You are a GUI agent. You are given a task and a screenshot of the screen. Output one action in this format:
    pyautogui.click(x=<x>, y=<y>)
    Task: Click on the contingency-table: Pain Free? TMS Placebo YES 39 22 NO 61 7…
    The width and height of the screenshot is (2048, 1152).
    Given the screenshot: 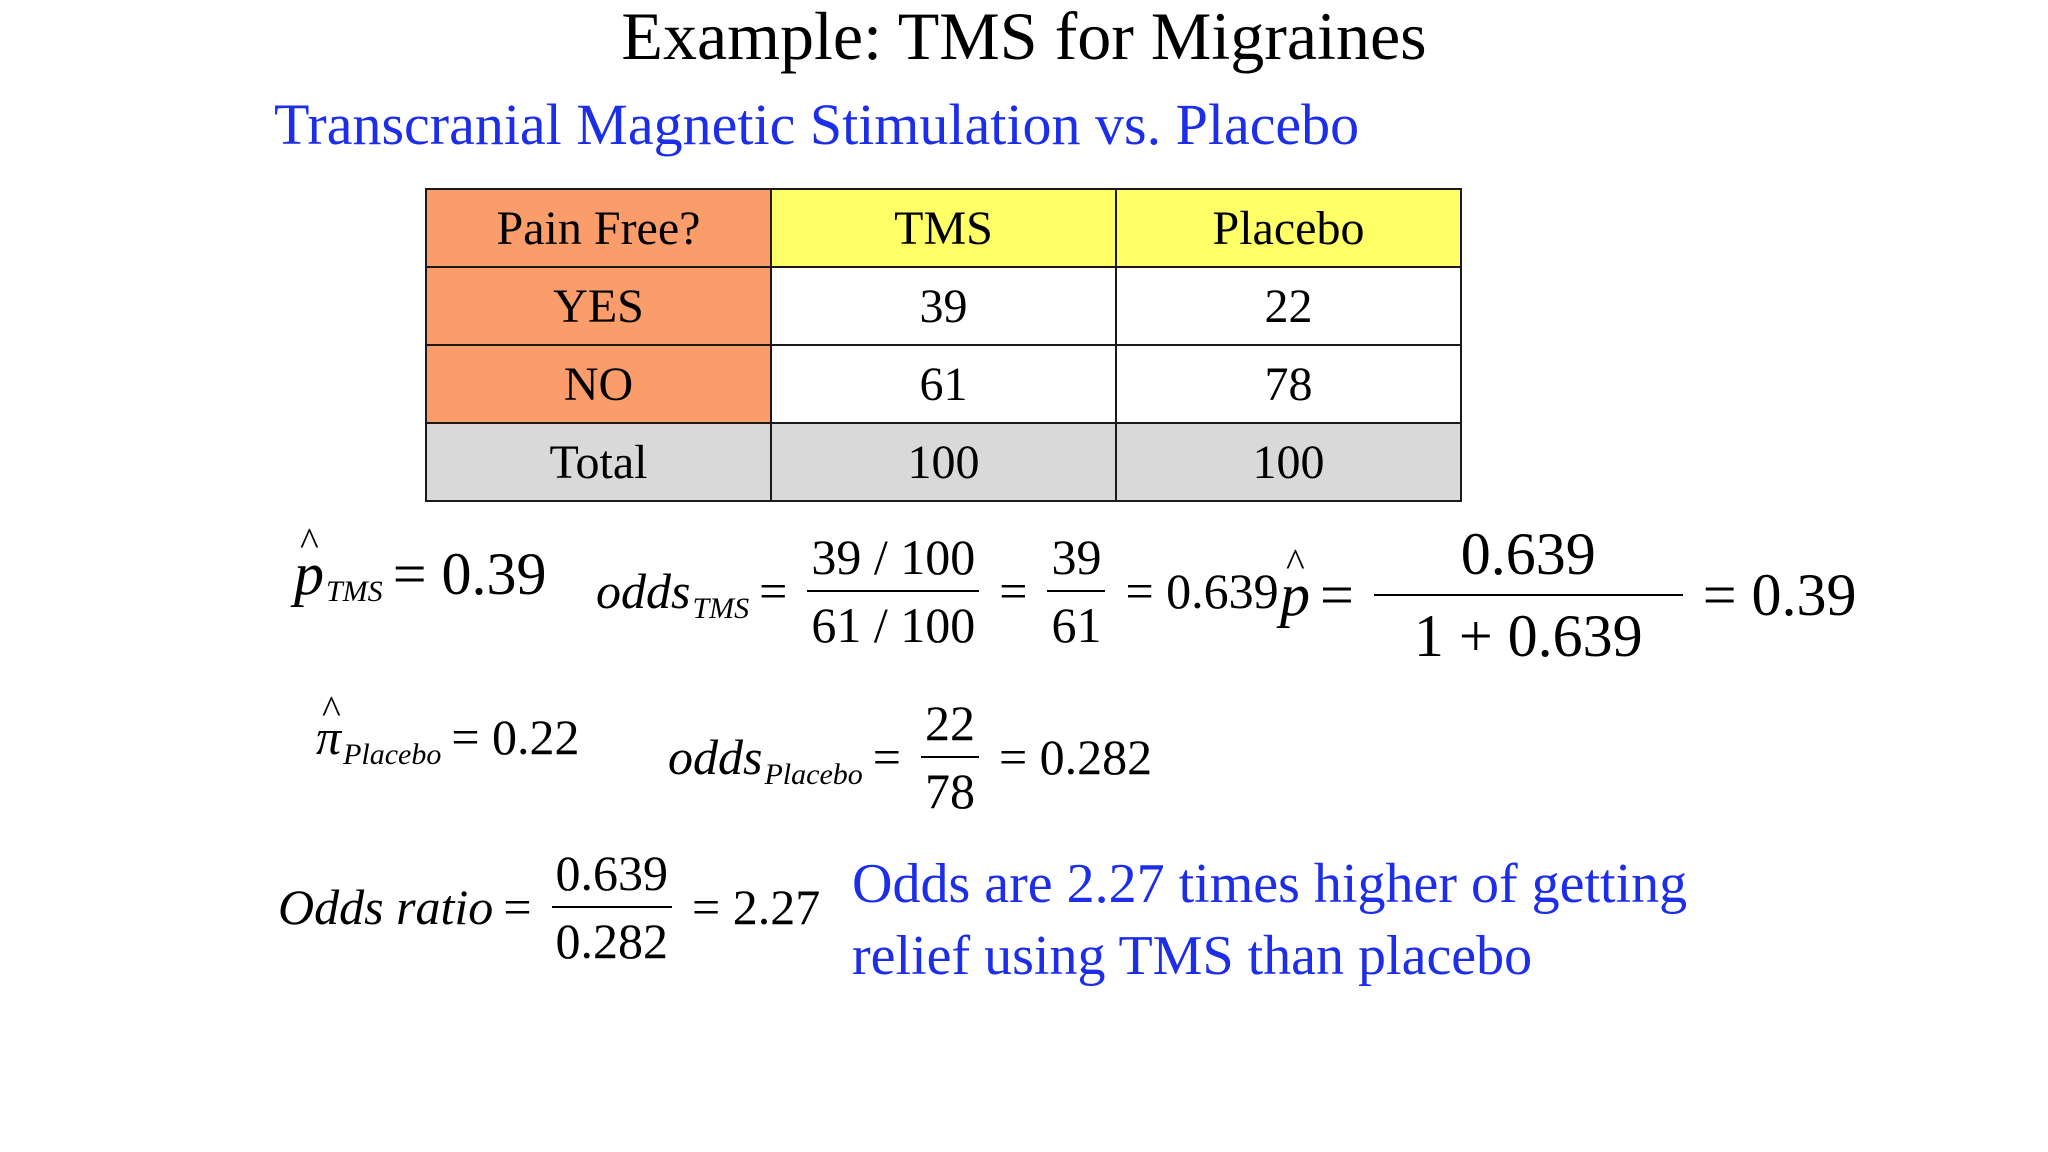 What is the action you would take?
    pyautogui.click(x=943, y=345)
    